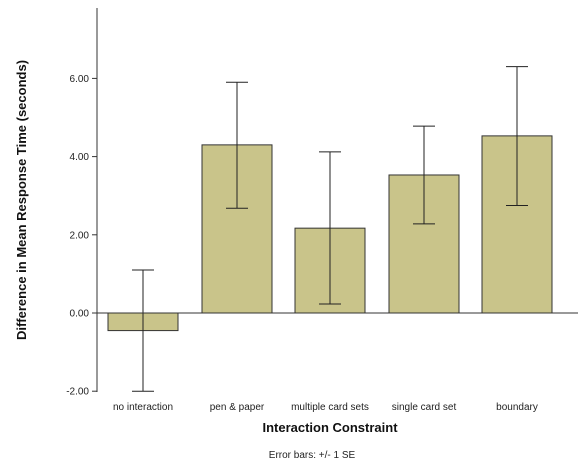 The image size is (578, 466). I want to click on x-tick-label: multiple card sets, so click(330, 407).